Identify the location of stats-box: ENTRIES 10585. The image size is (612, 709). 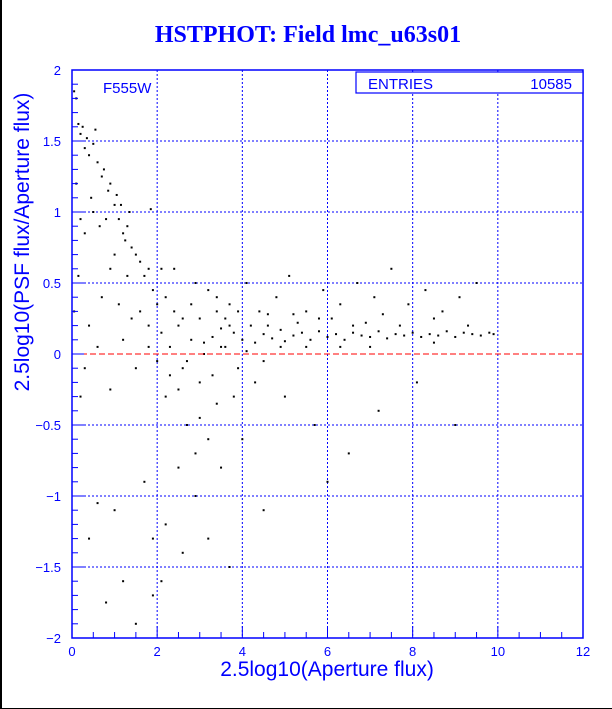
(469, 82).